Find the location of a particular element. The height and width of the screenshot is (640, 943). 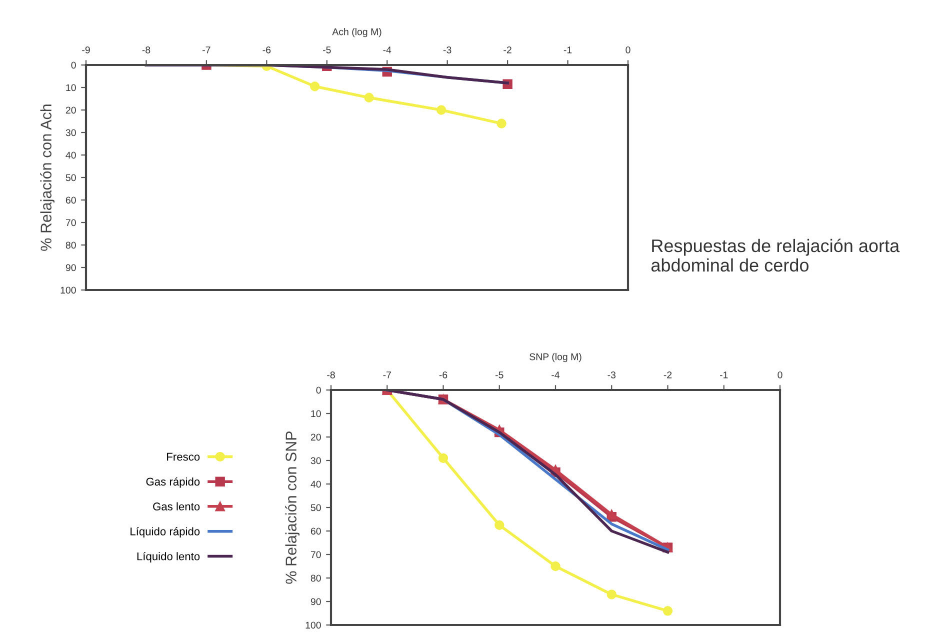

legend-label: Líquido rápido is located at coordinates (165, 532).